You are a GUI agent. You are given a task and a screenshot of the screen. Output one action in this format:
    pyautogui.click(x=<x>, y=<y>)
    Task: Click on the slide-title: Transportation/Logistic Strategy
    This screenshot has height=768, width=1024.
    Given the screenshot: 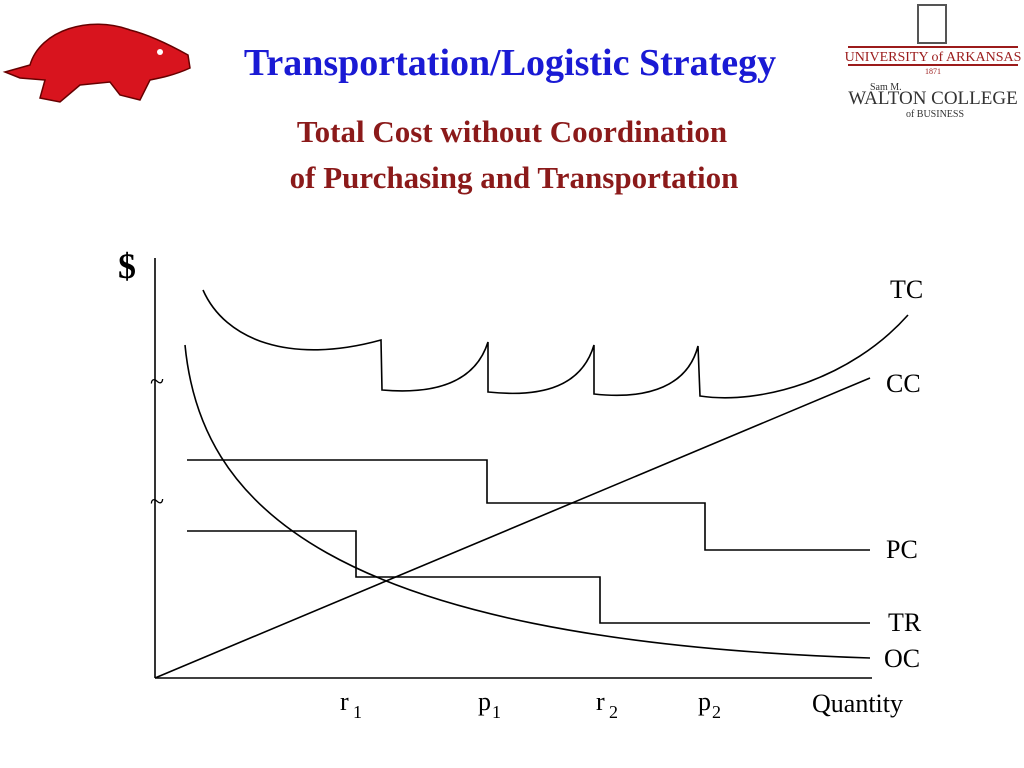 What is the action you would take?
    pyautogui.click(x=510, y=63)
    